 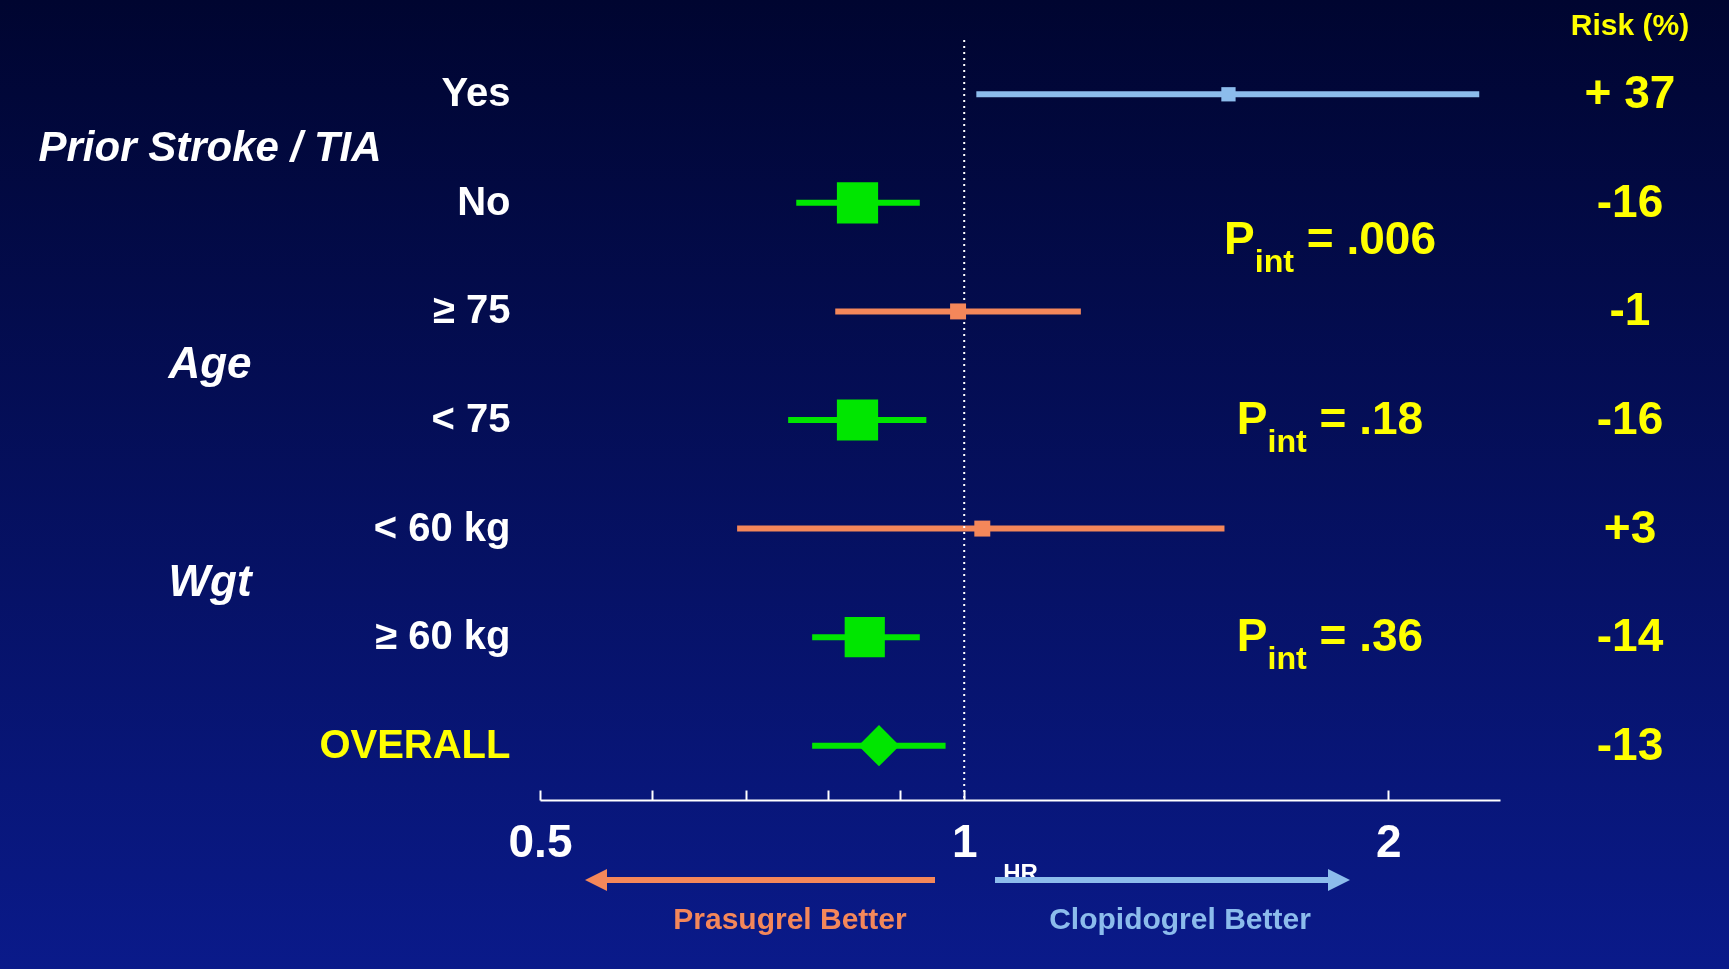 I want to click on x-tick-label: 1, so click(x=964, y=840).